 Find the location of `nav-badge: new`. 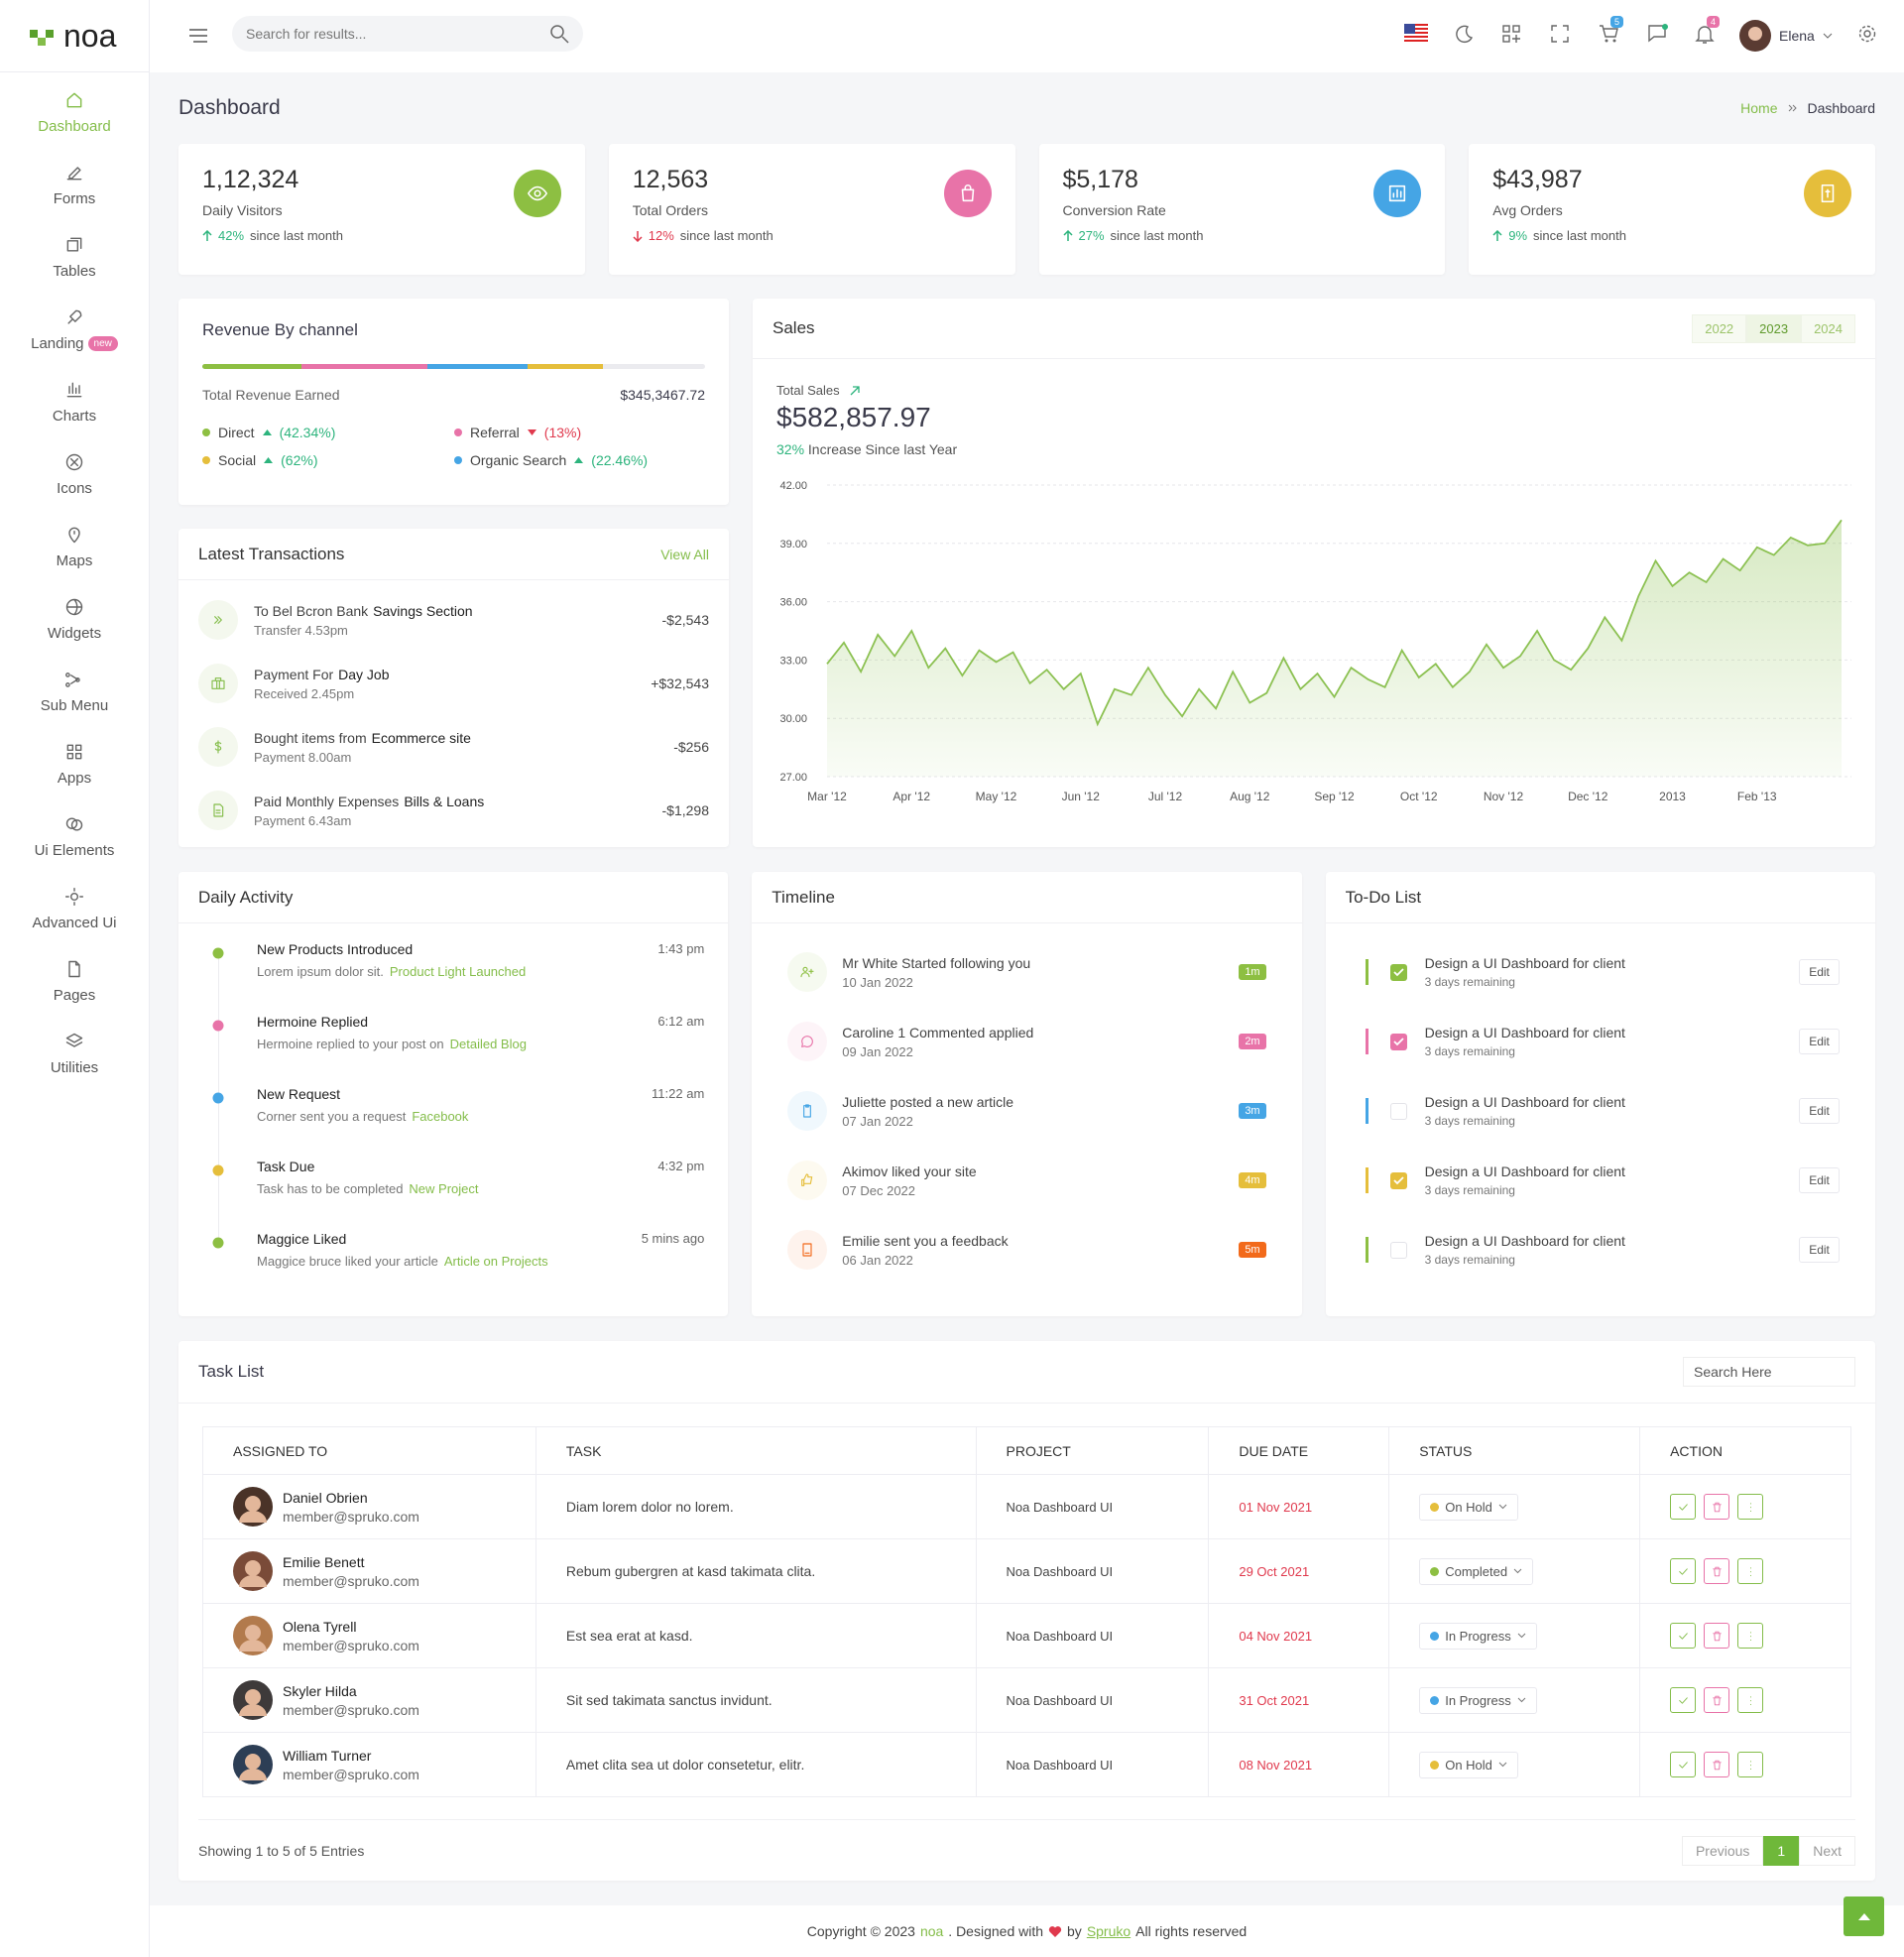

nav-badge: new is located at coordinates (102, 343).